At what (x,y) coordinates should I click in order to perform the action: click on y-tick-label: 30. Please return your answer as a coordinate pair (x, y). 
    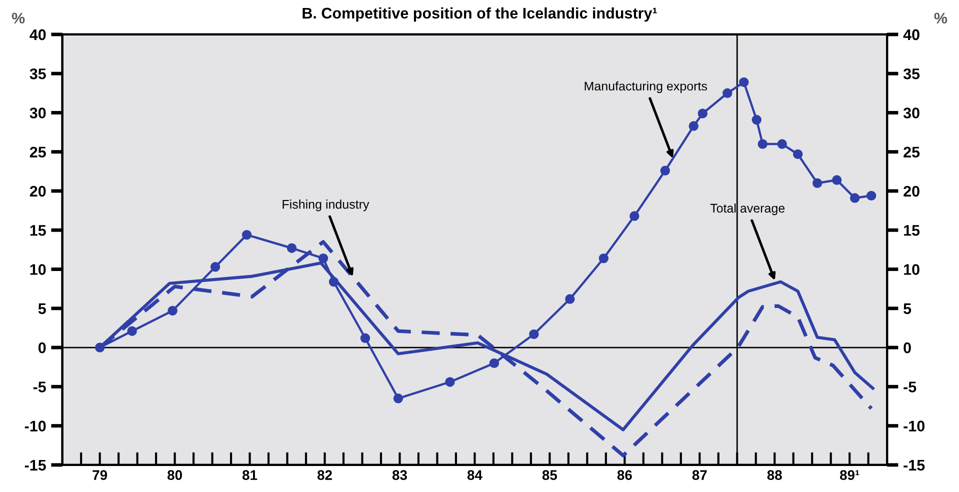
    Looking at the image, I should click on (38, 113).